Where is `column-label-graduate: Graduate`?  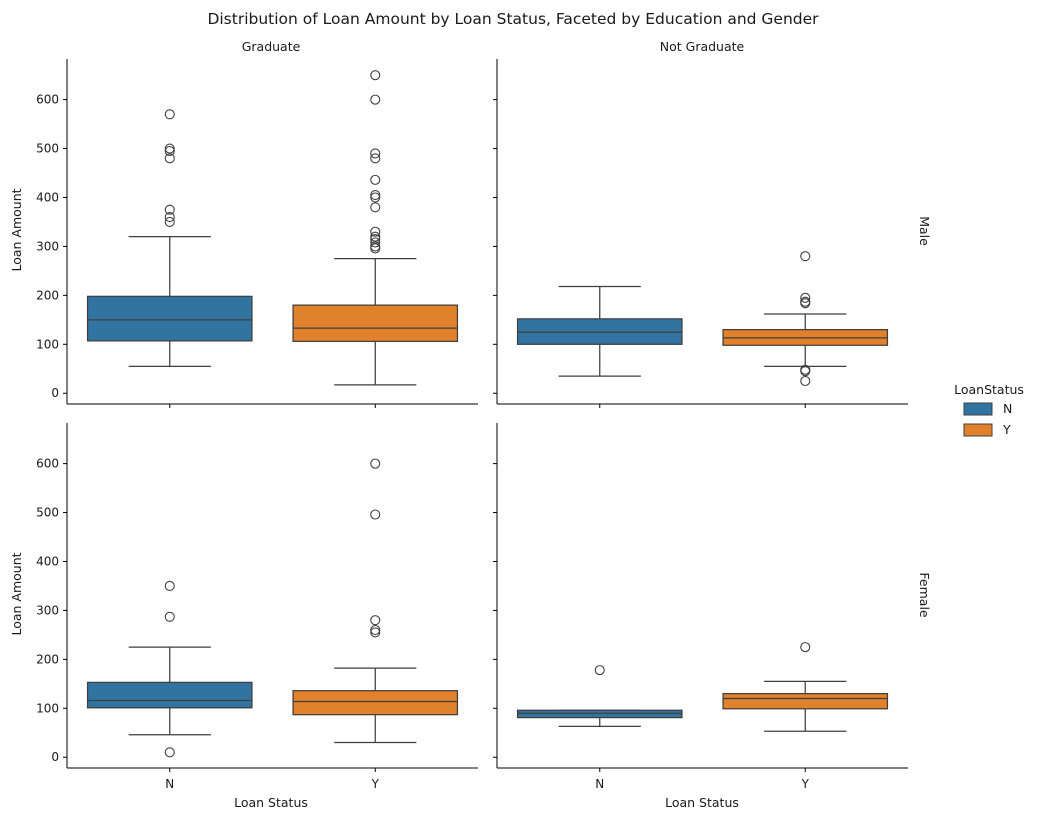
column-label-graduate: Graduate is located at coordinates (271, 46).